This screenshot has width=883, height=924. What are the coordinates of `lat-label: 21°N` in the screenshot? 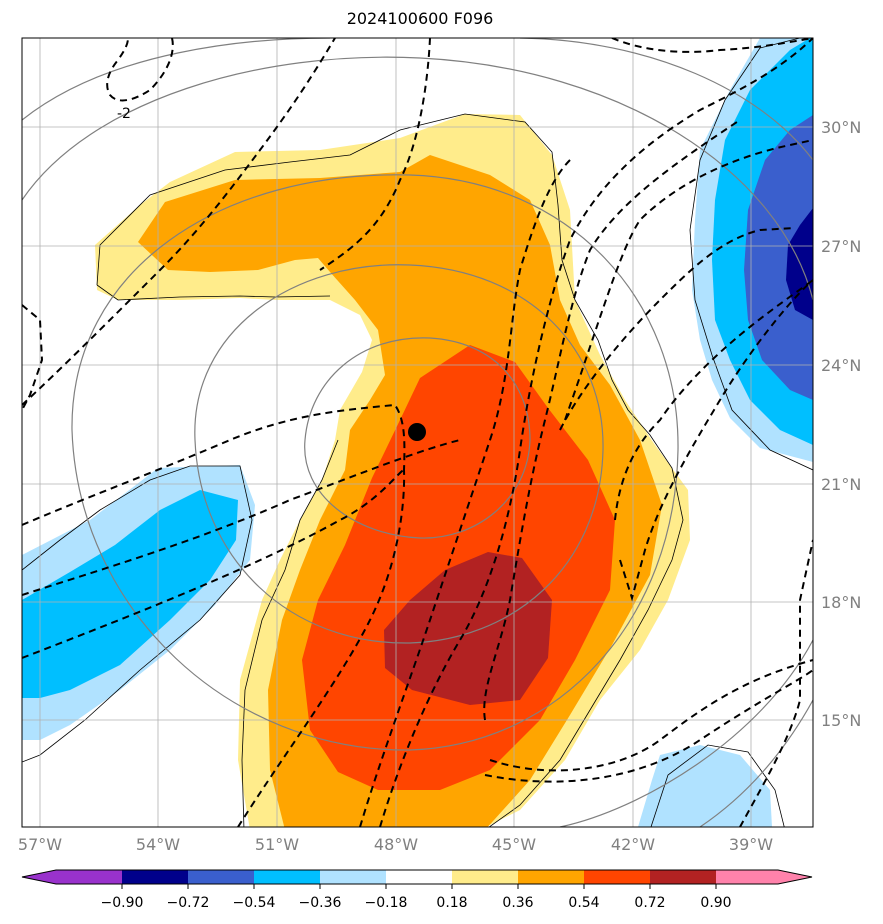 It's located at (841, 484).